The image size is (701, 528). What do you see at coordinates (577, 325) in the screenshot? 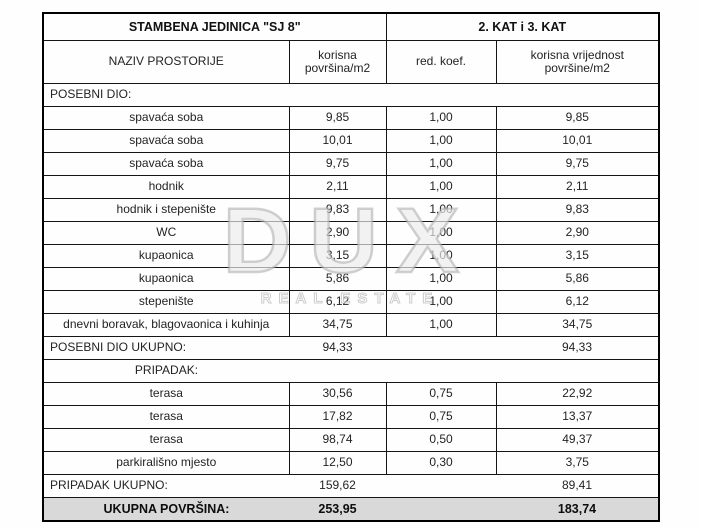
I see `value-cell: 34,75` at bounding box center [577, 325].